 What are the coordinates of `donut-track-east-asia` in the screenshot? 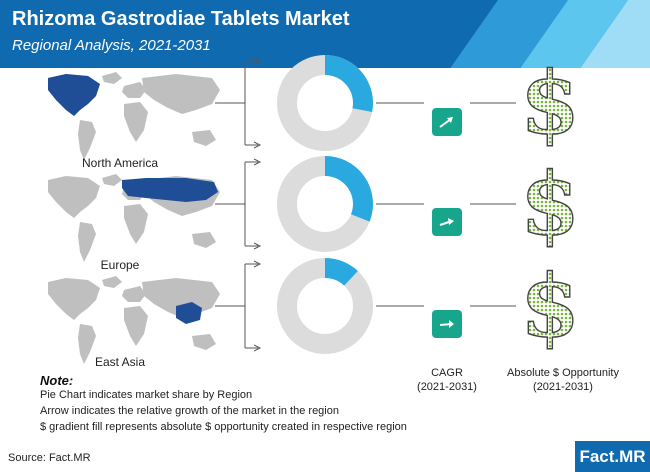 It's located at (325, 306).